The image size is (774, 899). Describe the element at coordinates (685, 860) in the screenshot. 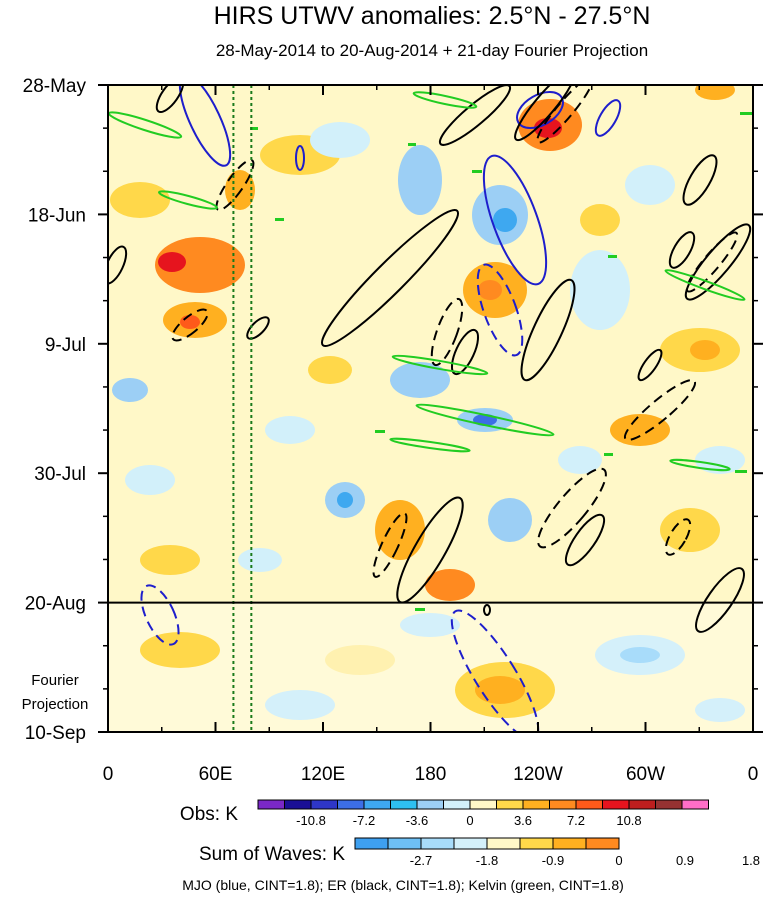

I see `colorbar-tick-label: 0.9` at that location.